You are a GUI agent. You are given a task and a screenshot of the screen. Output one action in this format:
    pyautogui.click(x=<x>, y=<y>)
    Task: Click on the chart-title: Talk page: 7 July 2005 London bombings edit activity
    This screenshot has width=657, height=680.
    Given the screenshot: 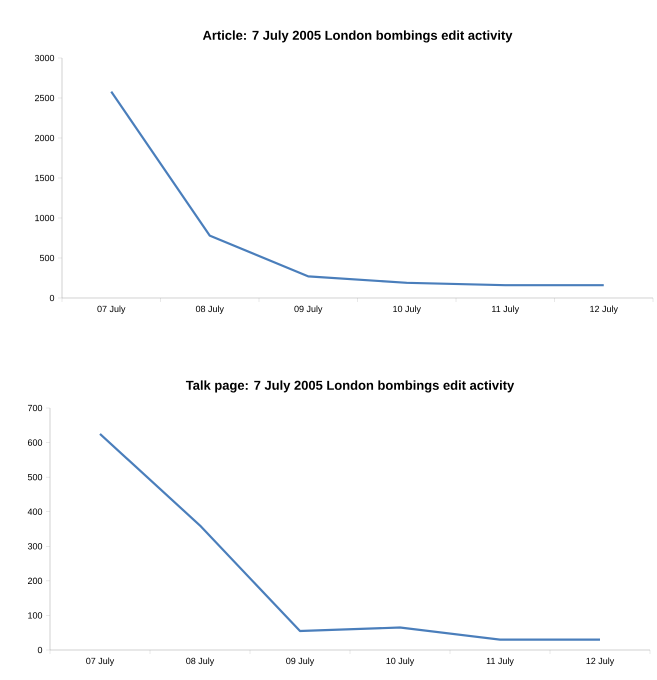 What is the action you would take?
    pyautogui.click(x=350, y=386)
    